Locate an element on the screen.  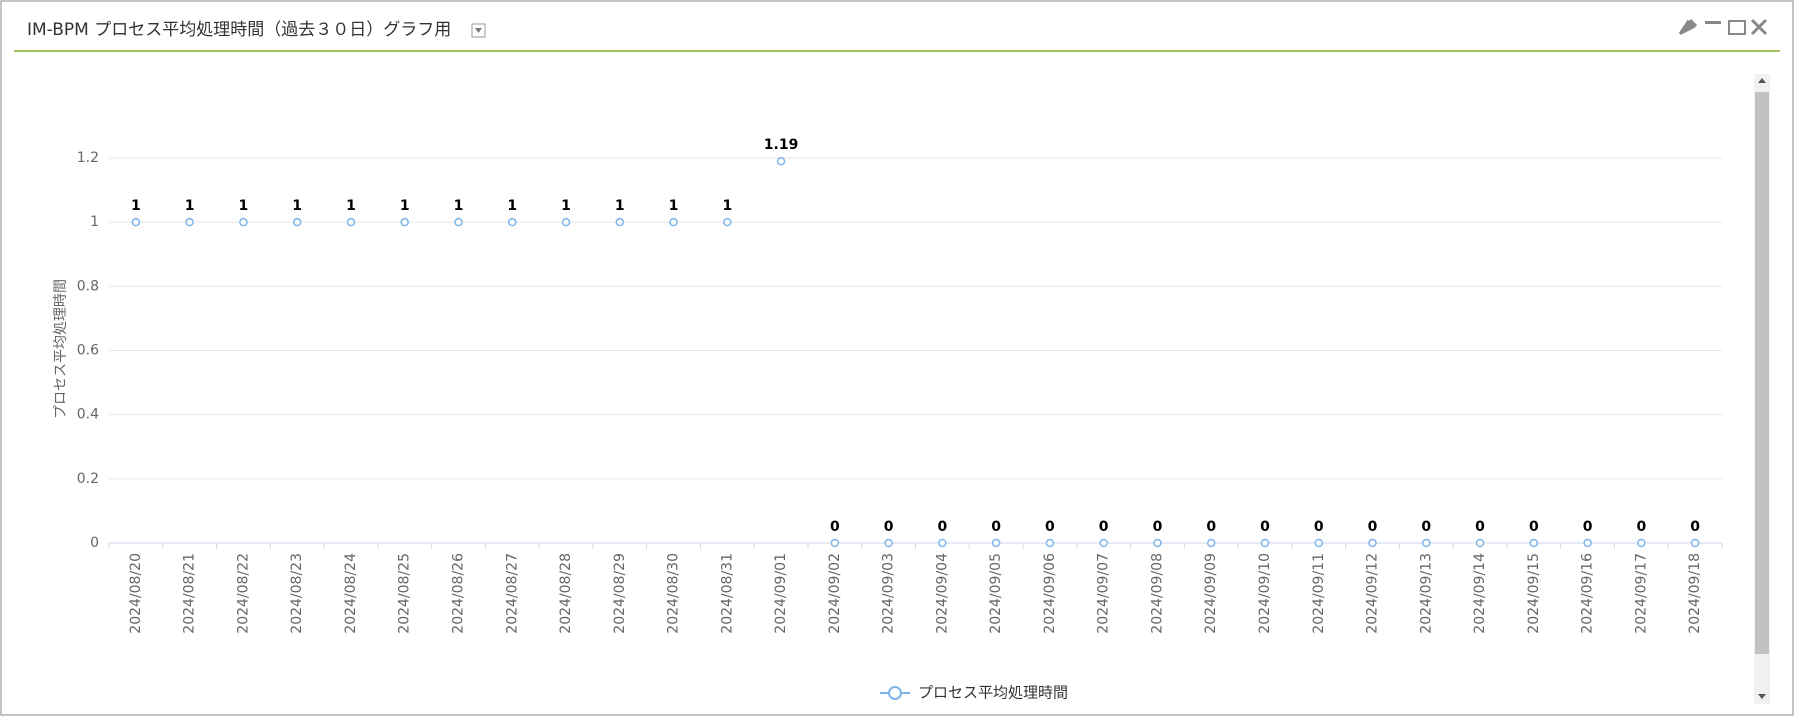
y-tick-label: 1 is located at coordinates (94, 222).